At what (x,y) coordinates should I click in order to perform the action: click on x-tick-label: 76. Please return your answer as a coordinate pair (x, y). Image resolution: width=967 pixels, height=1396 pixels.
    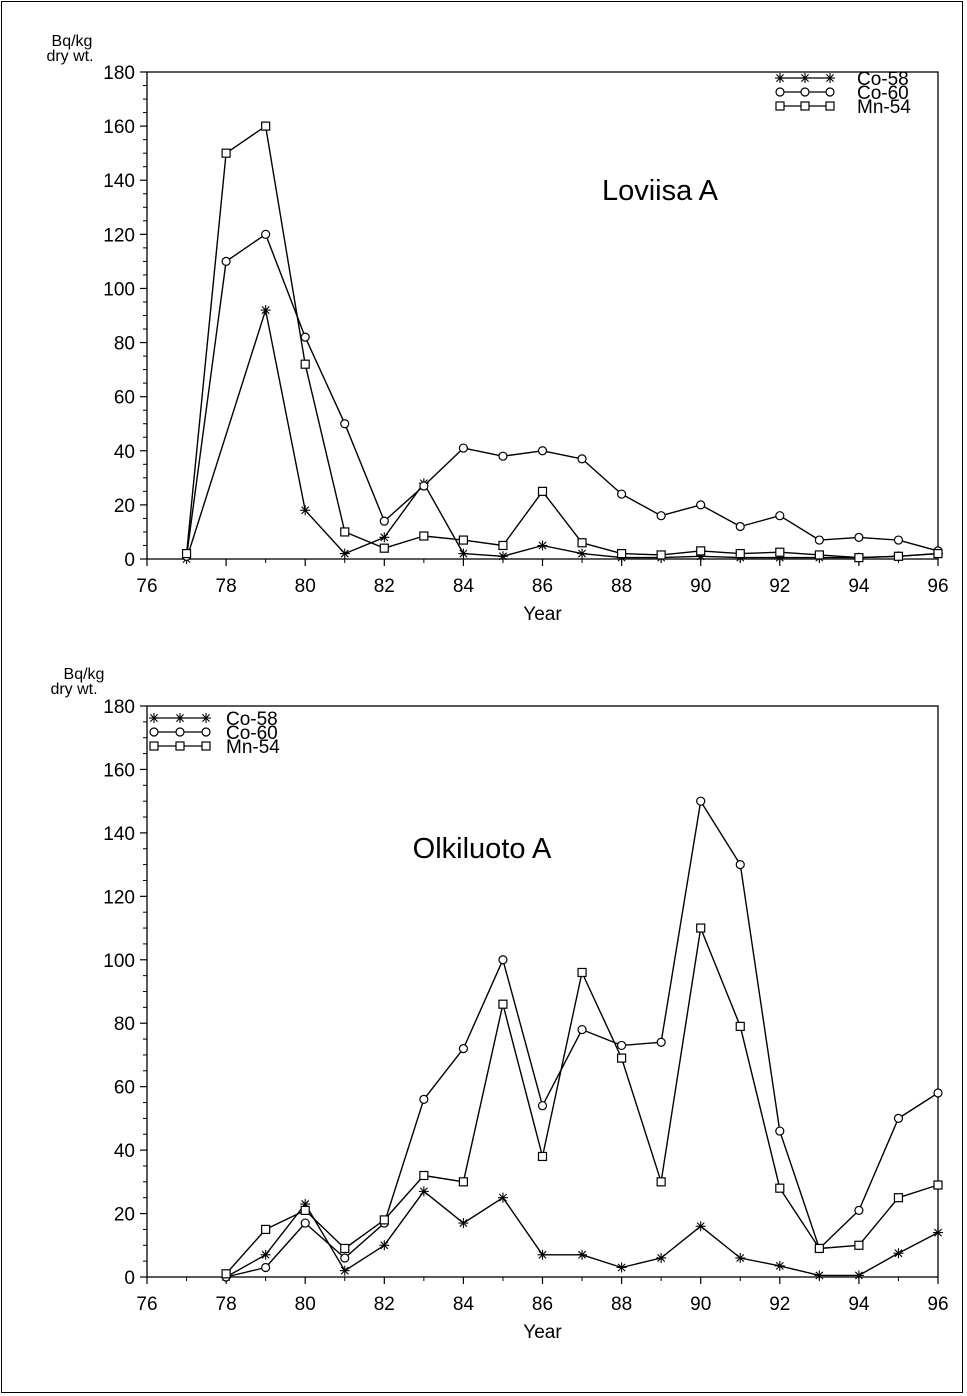
    Looking at the image, I should click on (146, 1304).